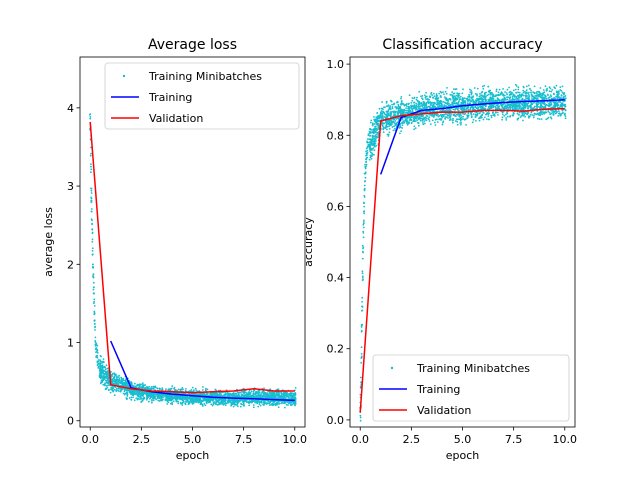  I want to click on legend-box, so click(202, 96).